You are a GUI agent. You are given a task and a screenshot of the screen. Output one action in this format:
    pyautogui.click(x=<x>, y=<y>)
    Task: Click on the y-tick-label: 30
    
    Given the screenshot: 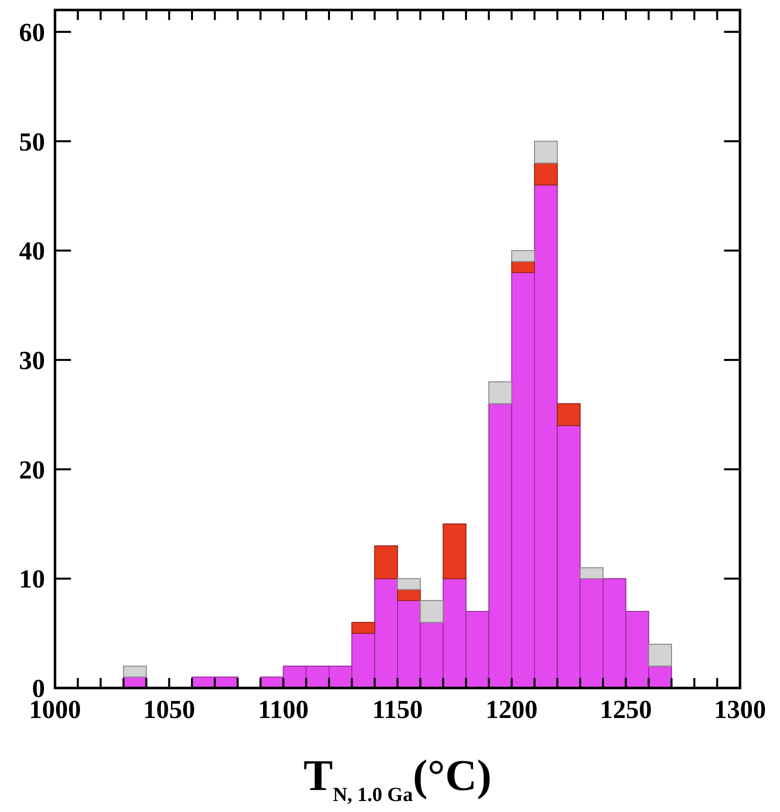 What is the action you would take?
    pyautogui.click(x=32, y=361)
    